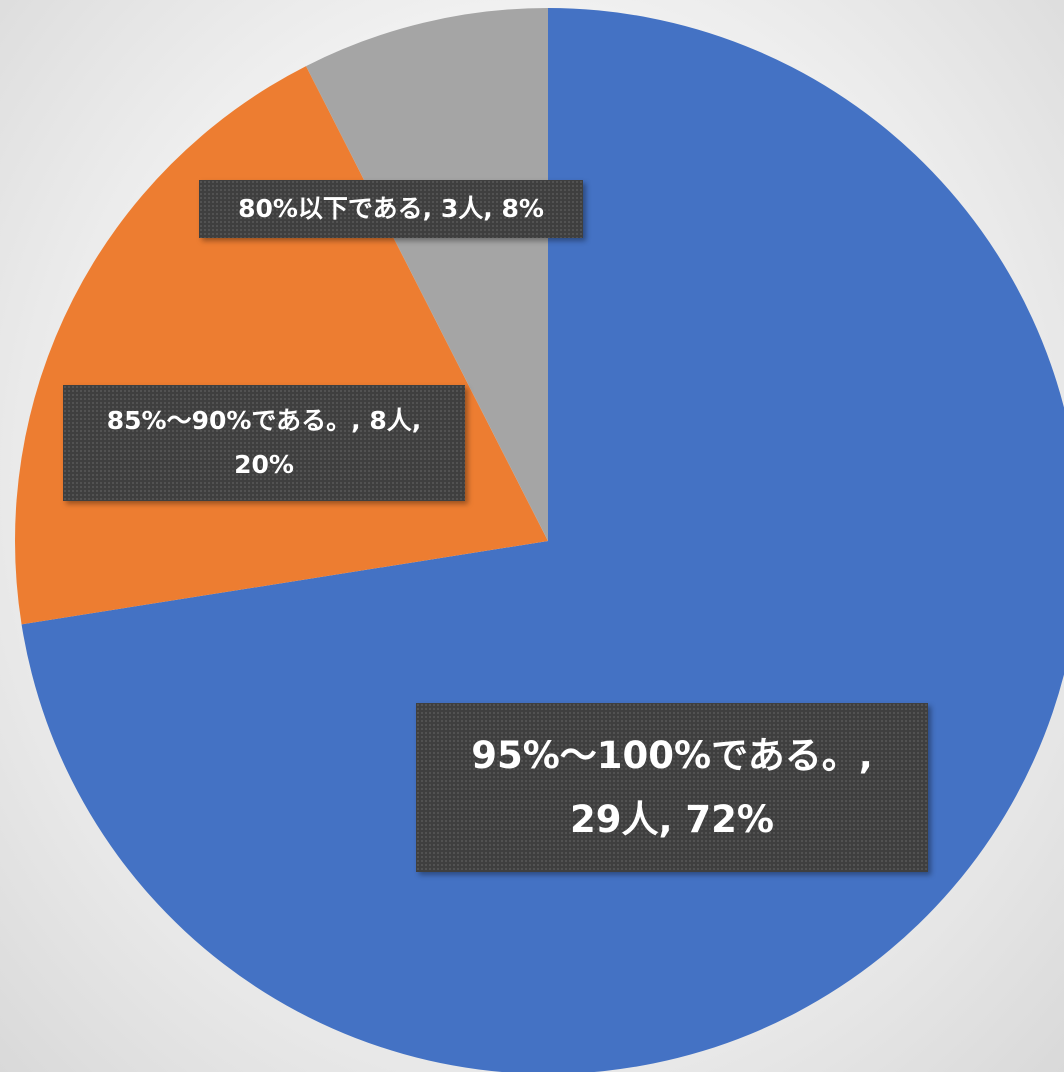 The width and height of the screenshot is (1064, 1072). Describe the element at coordinates (264, 464) in the screenshot. I see `data-label-line: 20%` at that location.